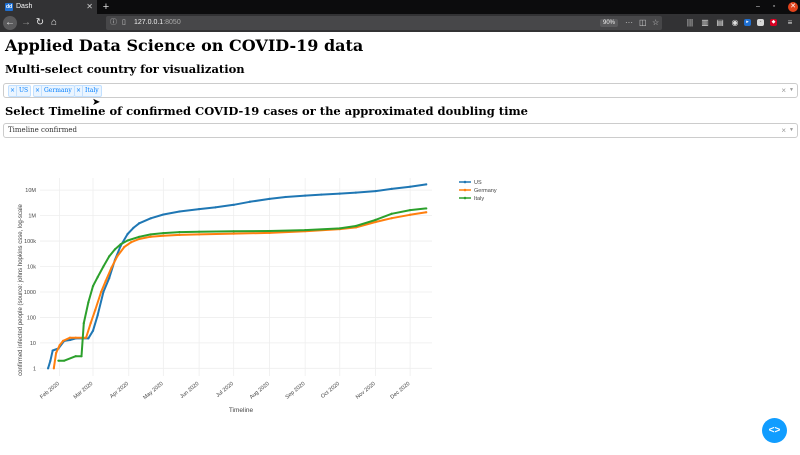 Image resolution: width=800 pixels, height=455 pixels. What do you see at coordinates (643, 22) in the screenshot?
I see `pocket-icon: ◫` at bounding box center [643, 22].